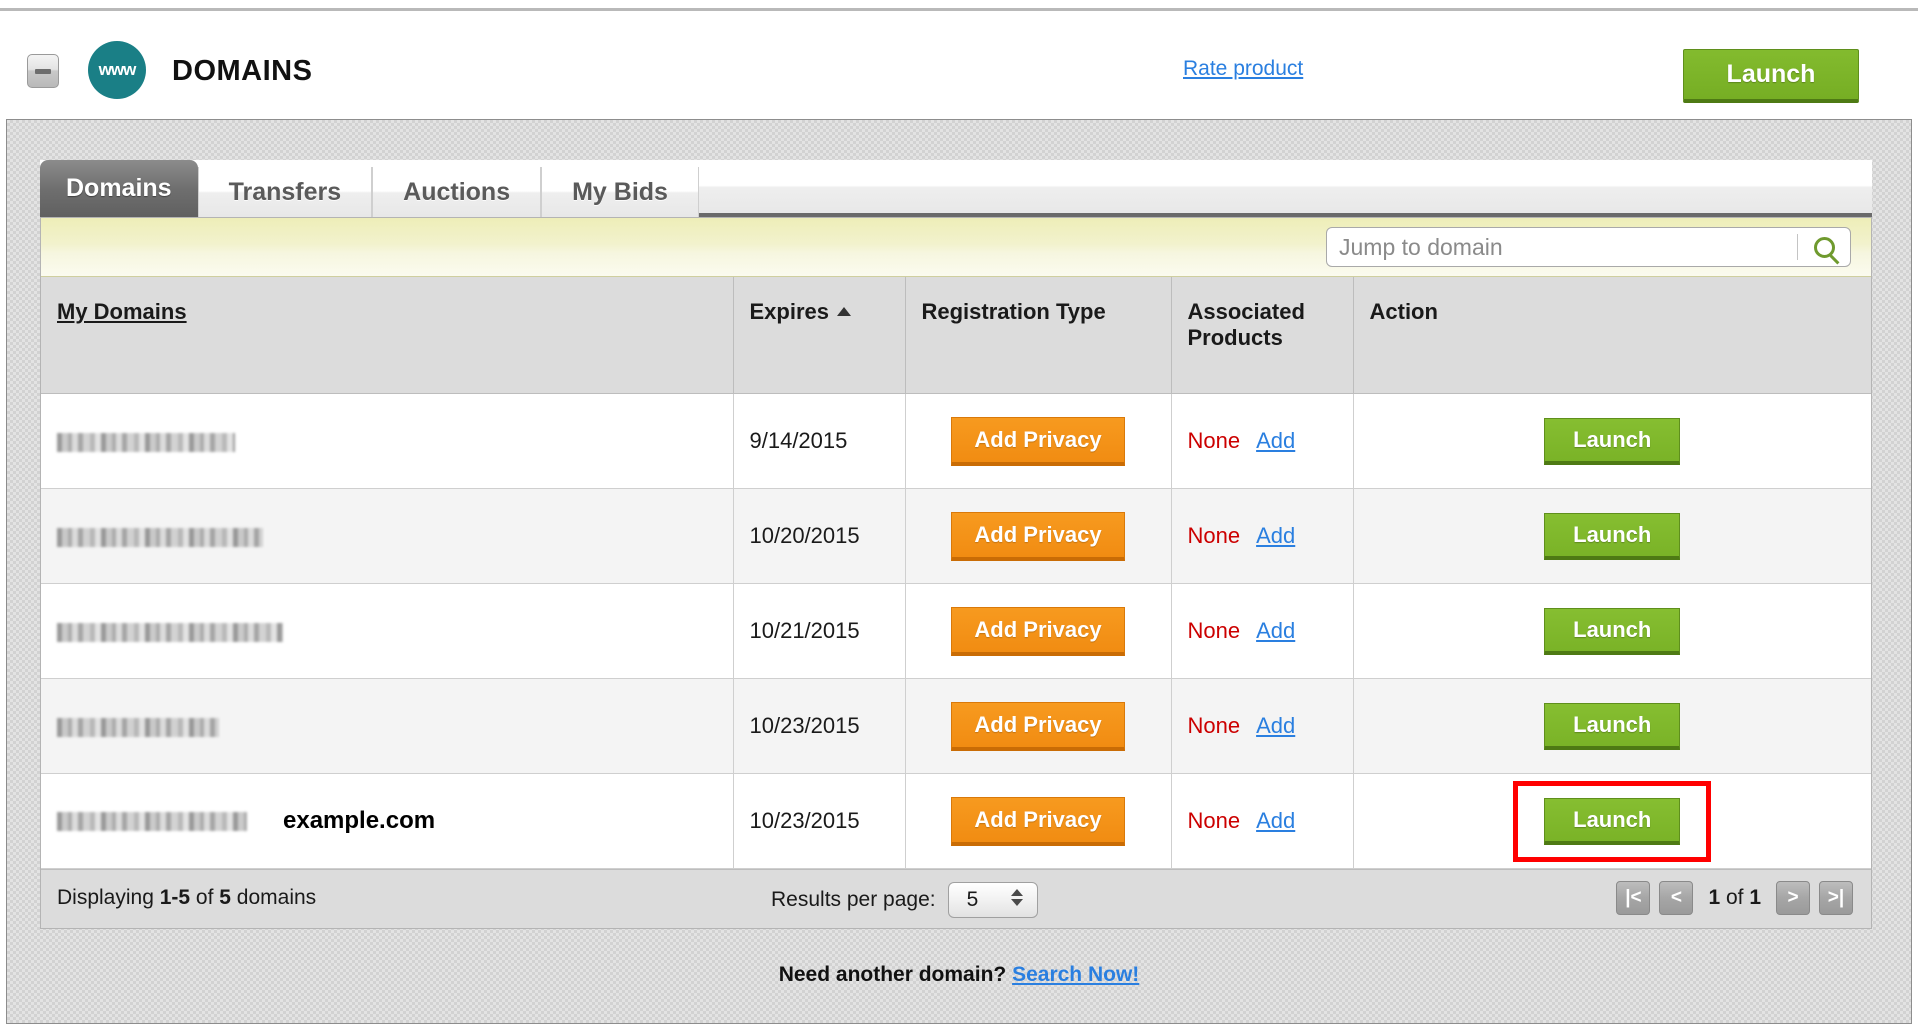 The image size is (1918, 1030). Describe the element at coordinates (285, 192) in the screenshot. I see `tab-transfers: Transfers` at that location.